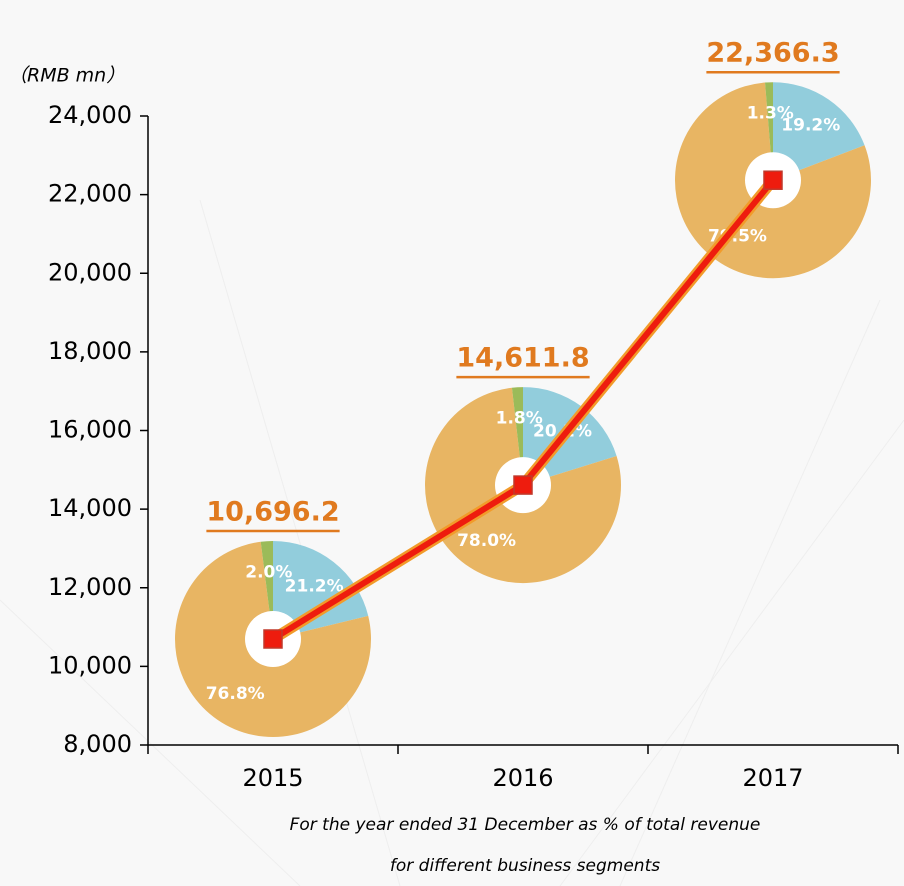 The image size is (904, 886). I want to click on data-label: 10,696.2, so click(272, 512).